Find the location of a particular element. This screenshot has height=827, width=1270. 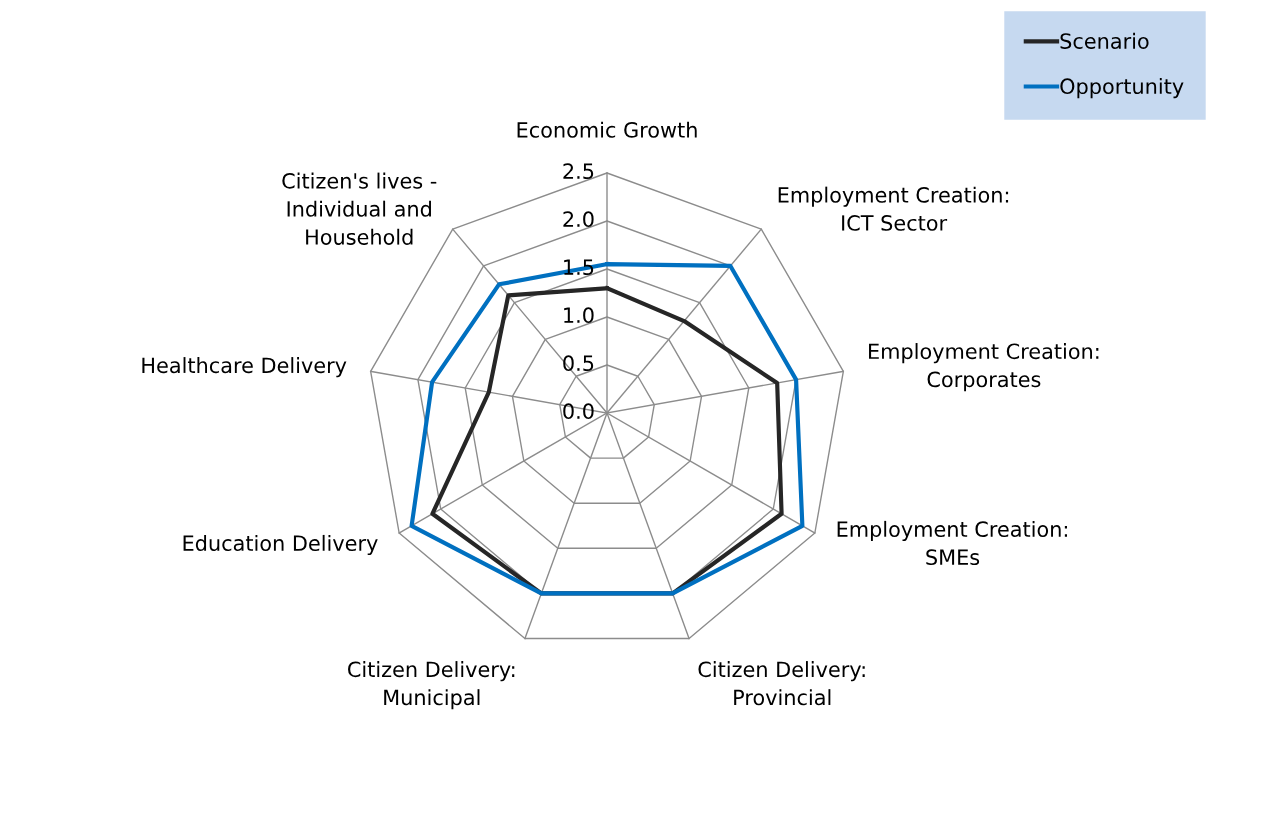

spoke-label: Citizen's lives - Individual and Household is located at coordinates (359, 208).